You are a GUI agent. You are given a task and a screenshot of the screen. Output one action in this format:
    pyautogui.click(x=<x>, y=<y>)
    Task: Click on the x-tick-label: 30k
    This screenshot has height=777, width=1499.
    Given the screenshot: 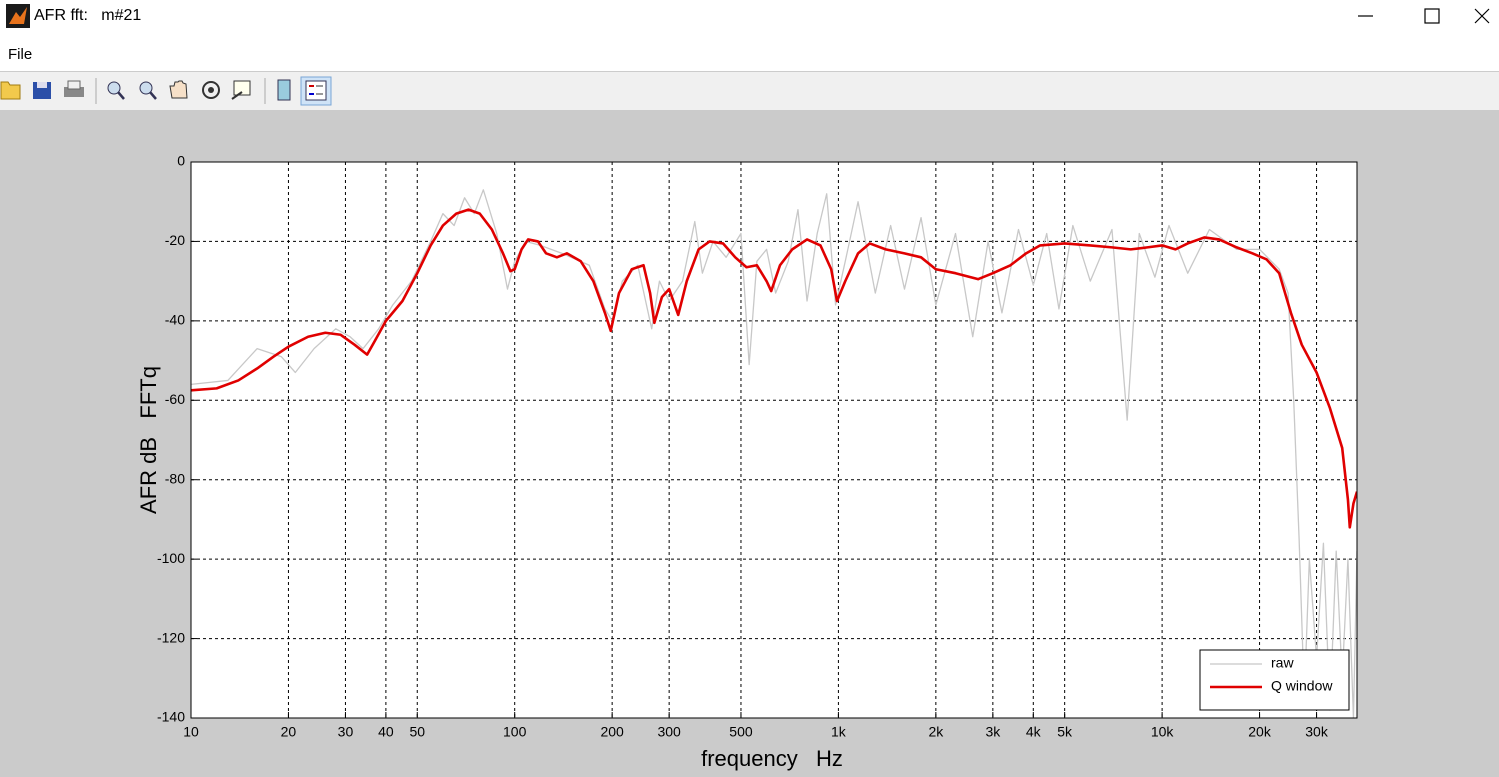 What is the action you would take?
    pyautogui.click(x=1317, y=732)
    